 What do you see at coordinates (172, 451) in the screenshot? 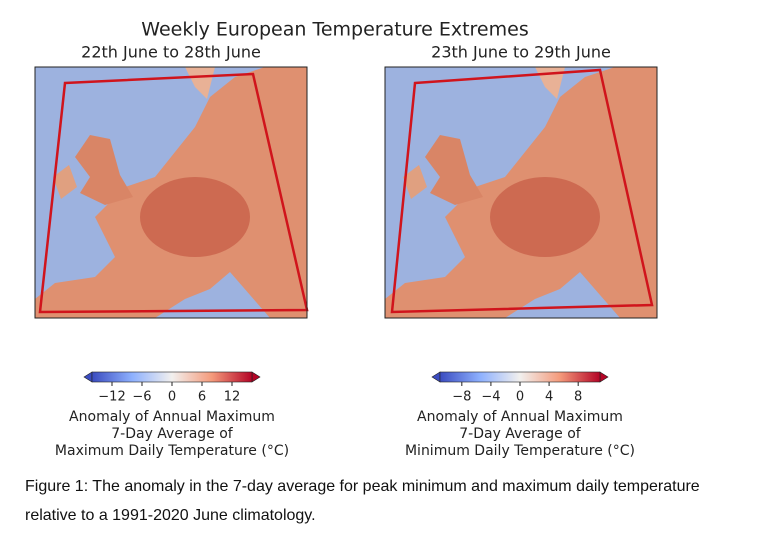
I see `colorbar-label: Maximum Daily Temperature (°C)` at bounding box center [172, 451].